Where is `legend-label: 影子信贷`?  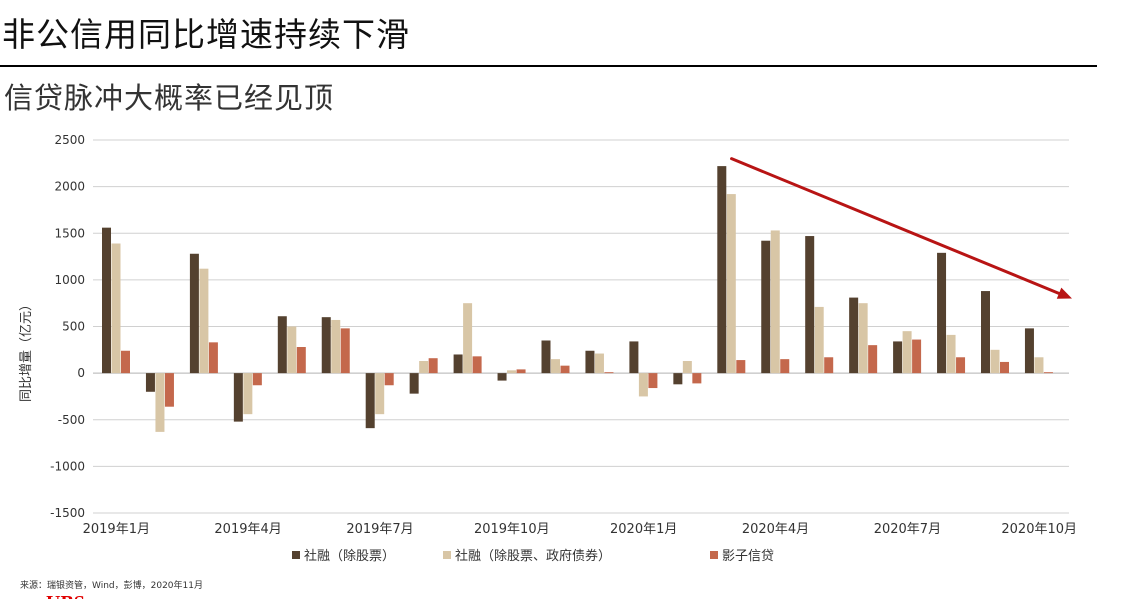
legend-label: 影子信贷 is located at coordinates (748, 556).